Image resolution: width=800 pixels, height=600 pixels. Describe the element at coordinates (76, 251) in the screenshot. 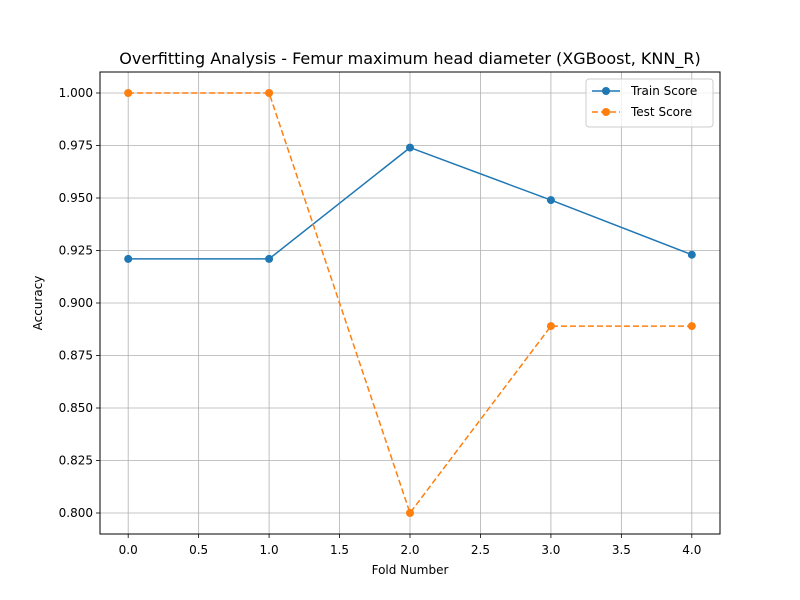

I see `y-tick-label: 0.925` at that location.